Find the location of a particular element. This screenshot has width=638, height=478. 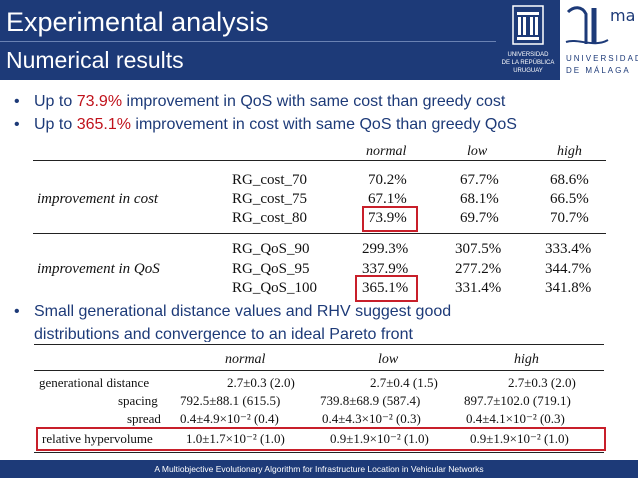

udelar-logo: UNIVERSIDAD DE LA REPÚBLICA URUGUAY is located at coordinates (528, 40).